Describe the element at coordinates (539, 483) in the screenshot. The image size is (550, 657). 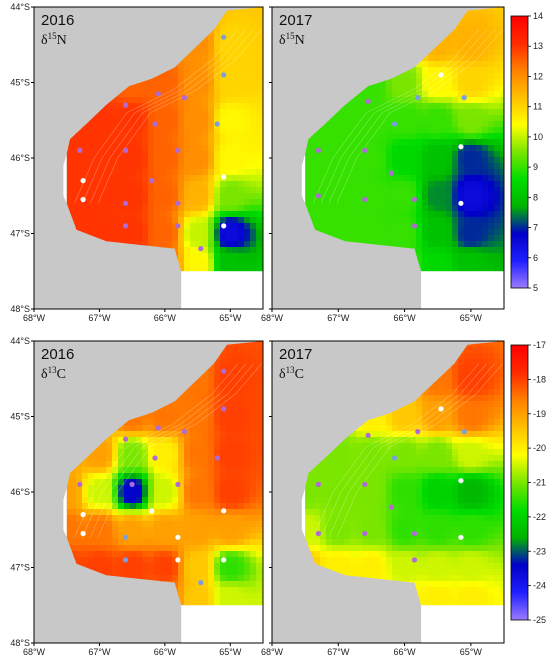
I see `colorbar-tick-label: -21` at that location.